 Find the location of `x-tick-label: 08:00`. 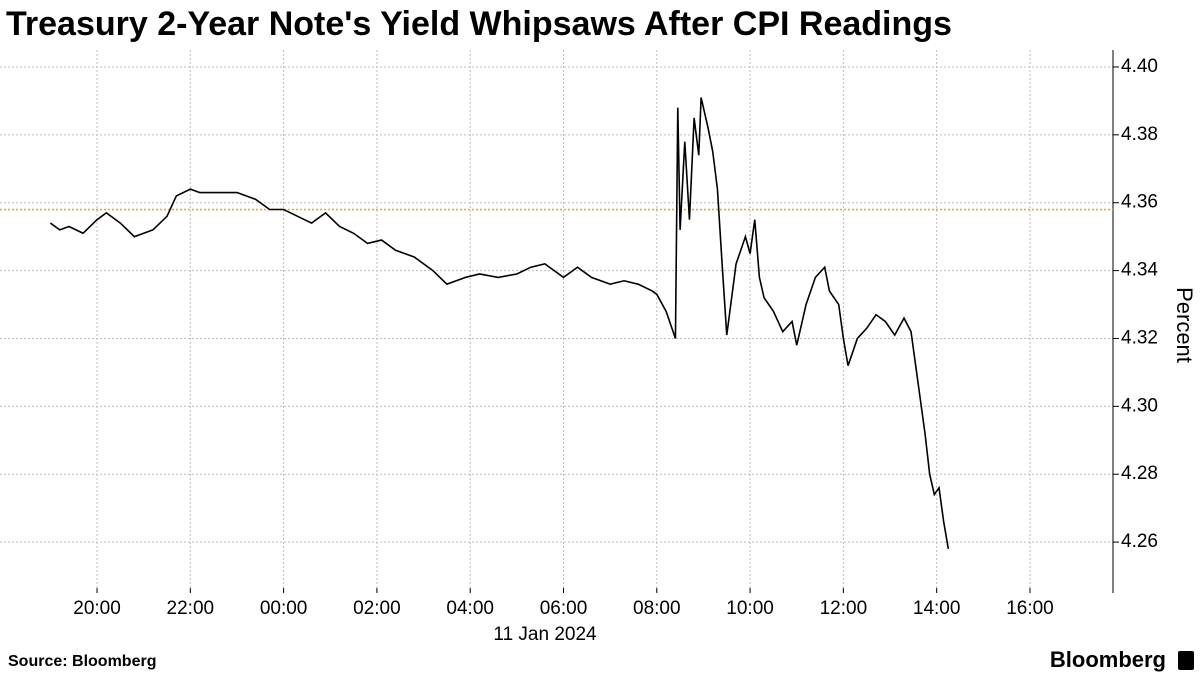

x-tick-label: 08:00 is located at coordinates (657, 608).